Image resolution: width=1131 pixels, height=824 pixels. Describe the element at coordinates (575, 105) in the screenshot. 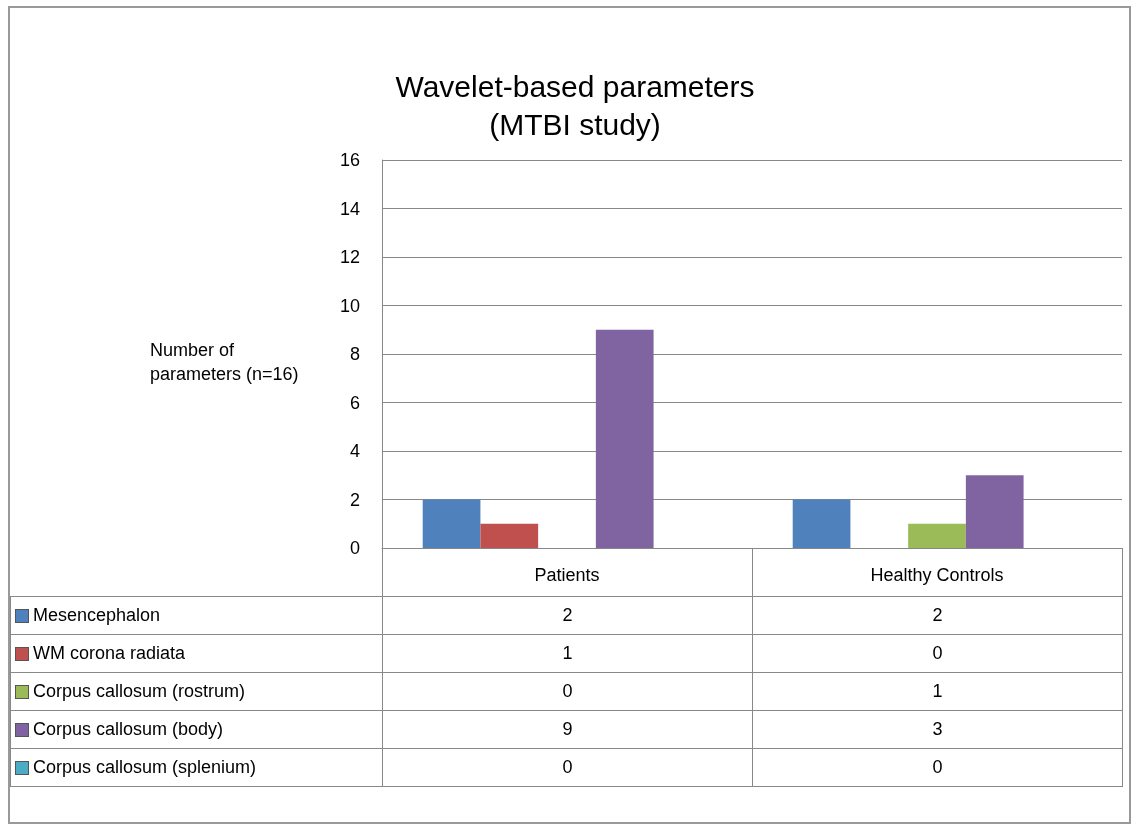

I see `chart-title: Wavelet-based parameters (MTBI study)` at that location.